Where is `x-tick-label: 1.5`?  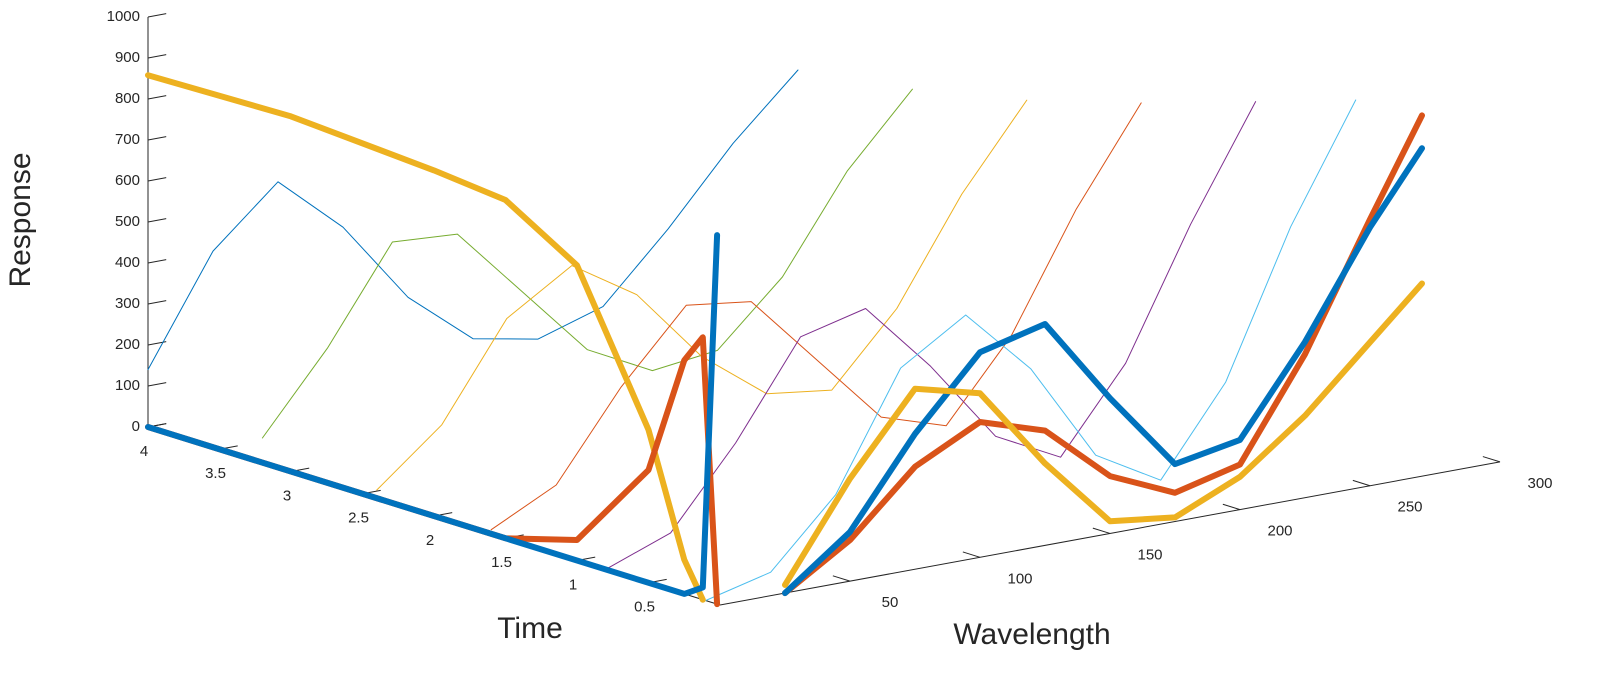 x-tick-label: 1.5 is located at coordinates (501, 562).